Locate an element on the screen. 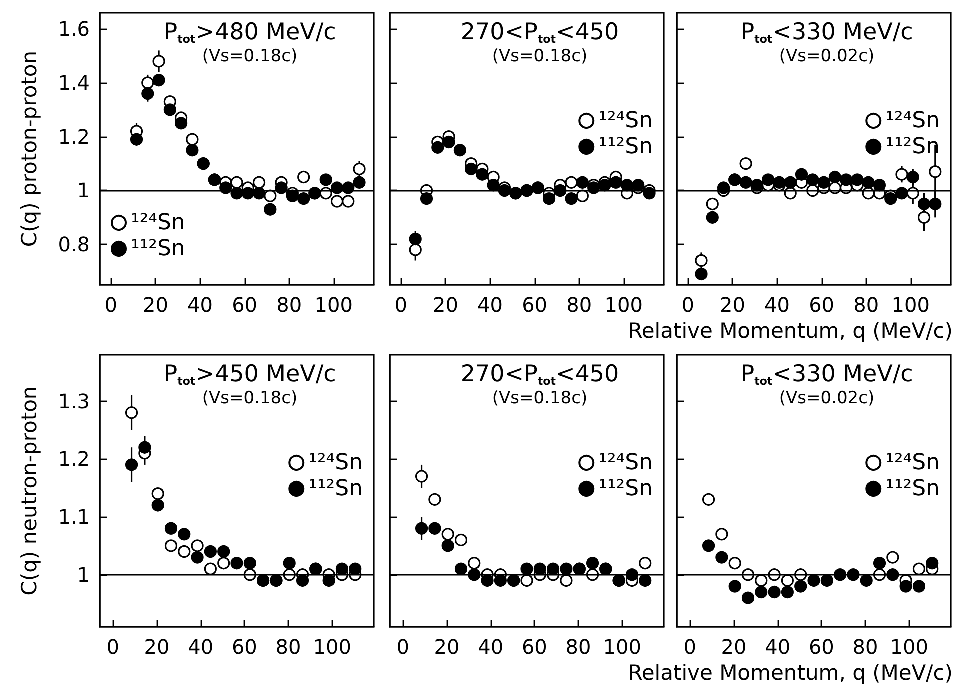 This screenshot has height=691, width=955. y-axis-title: C(q) neutron-proton is located at coordinates (30, 491).